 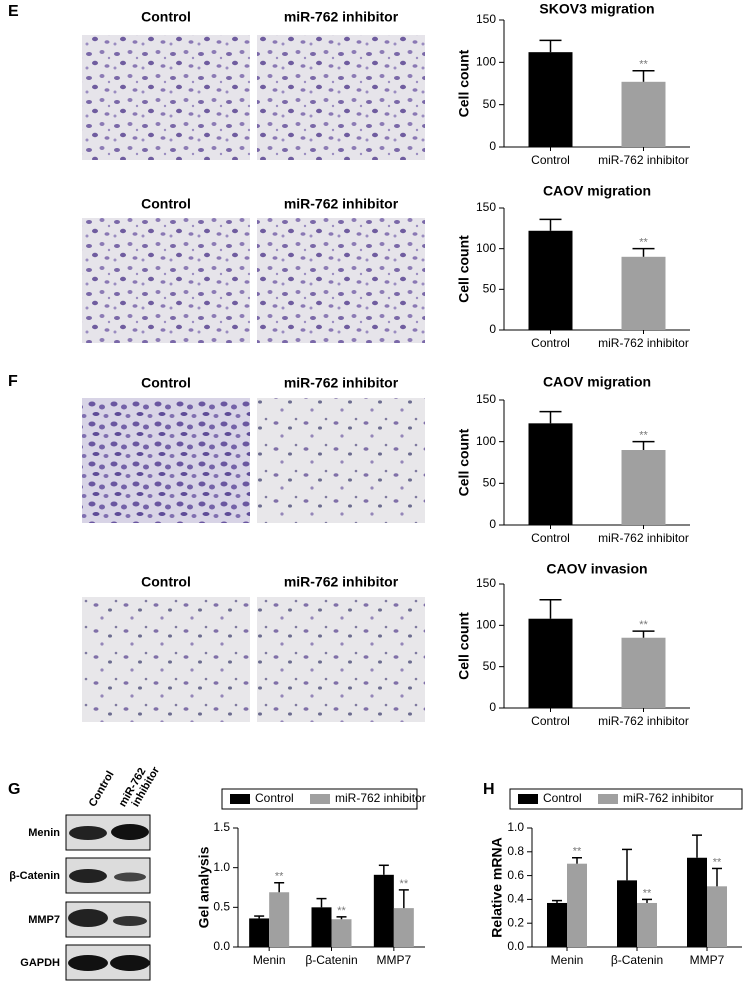 What do you see at coordinates (102, 789) in the screenshot?
I see `lane-label: Control` at bounding box center [102, 789].